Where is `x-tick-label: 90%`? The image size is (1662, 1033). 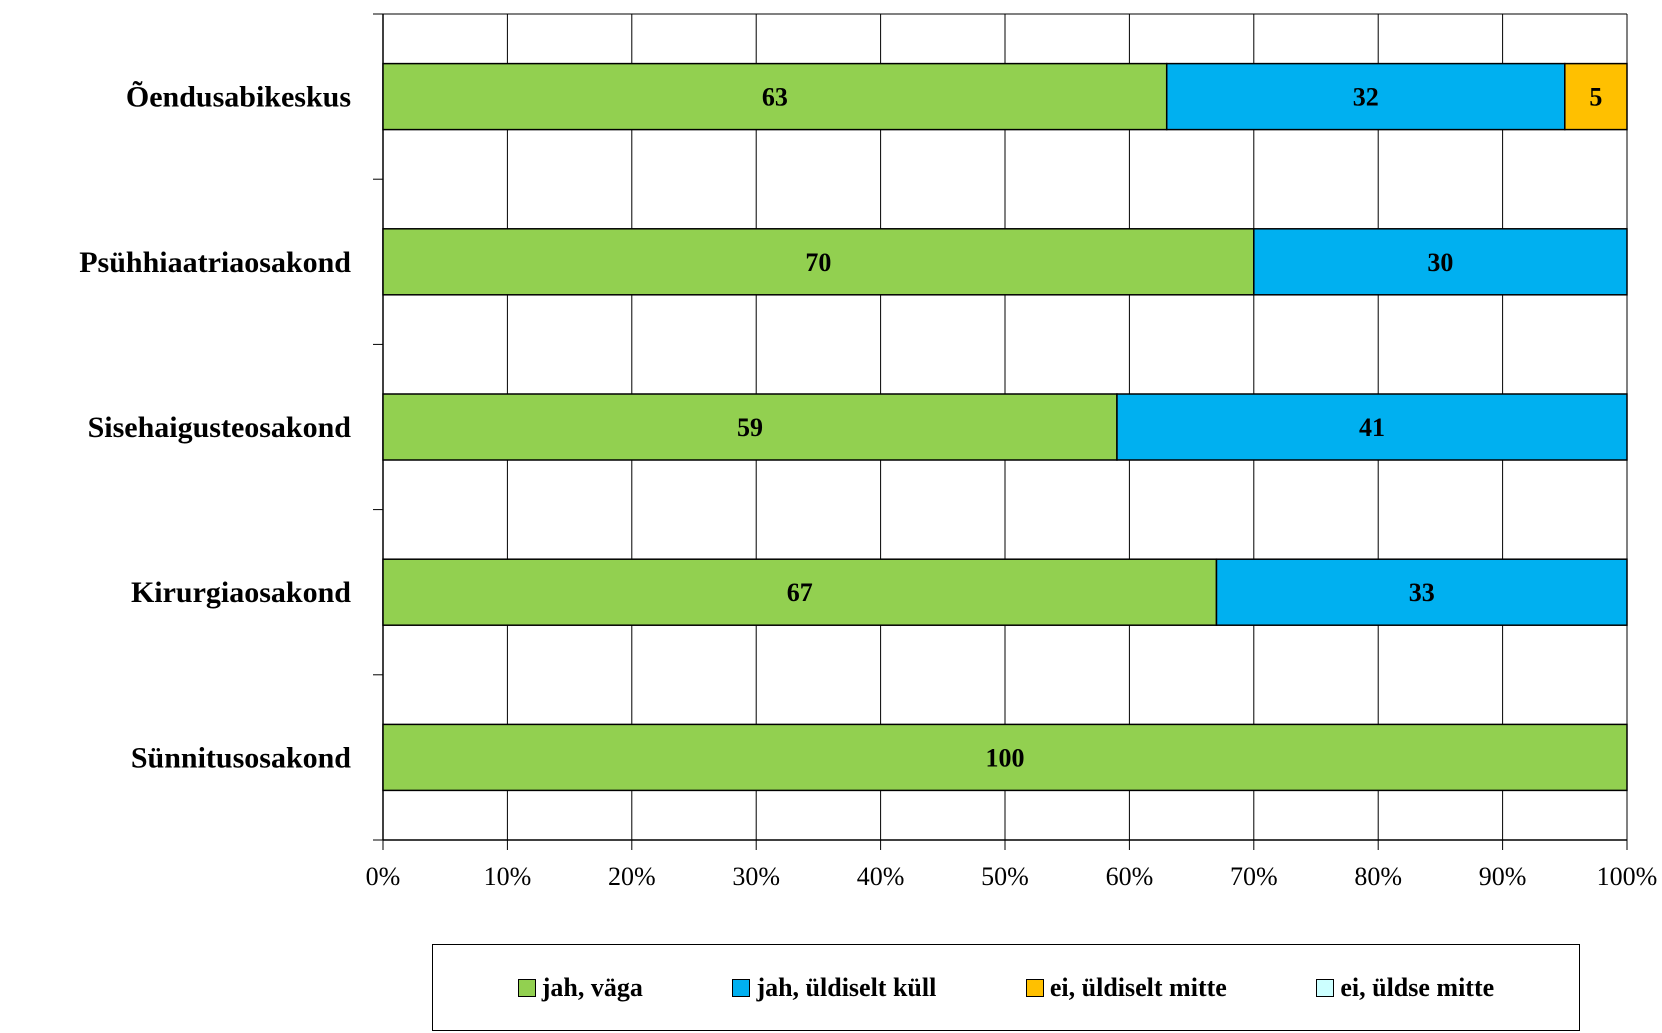
x-tick-label: 90% is located at coordinates (1503, 876).